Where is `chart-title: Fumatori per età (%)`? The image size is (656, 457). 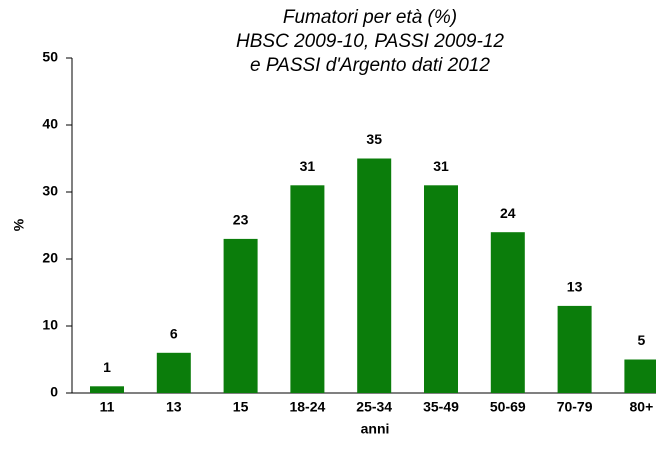 chart-title: Fumatori per età (%) is located at coordinates (370, 17).